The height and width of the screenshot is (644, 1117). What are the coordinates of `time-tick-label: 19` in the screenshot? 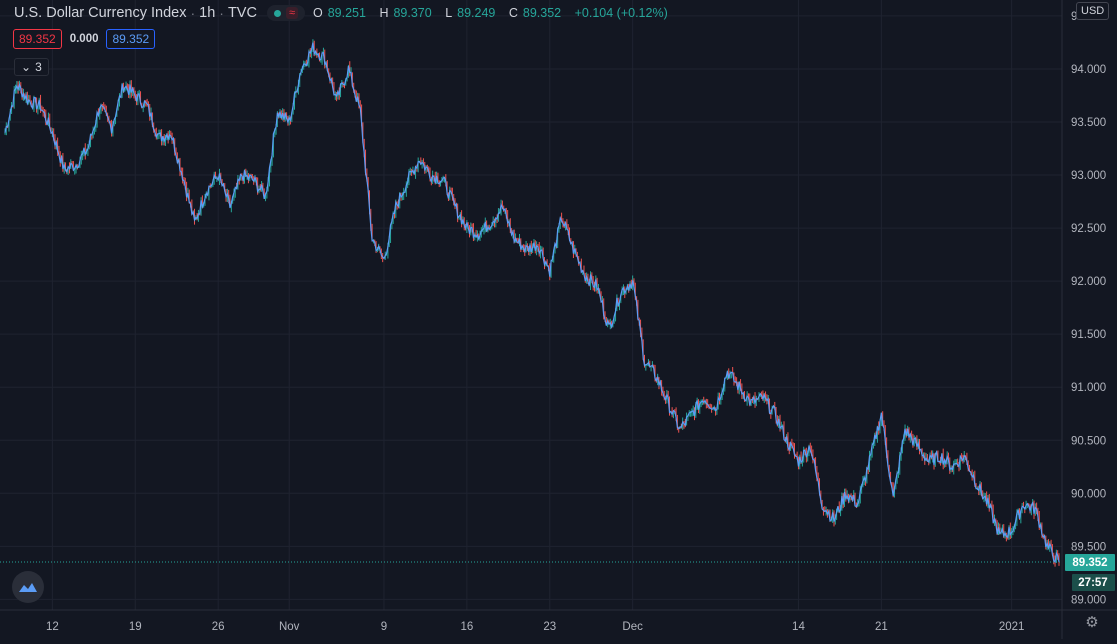 It's located at (135, 627).